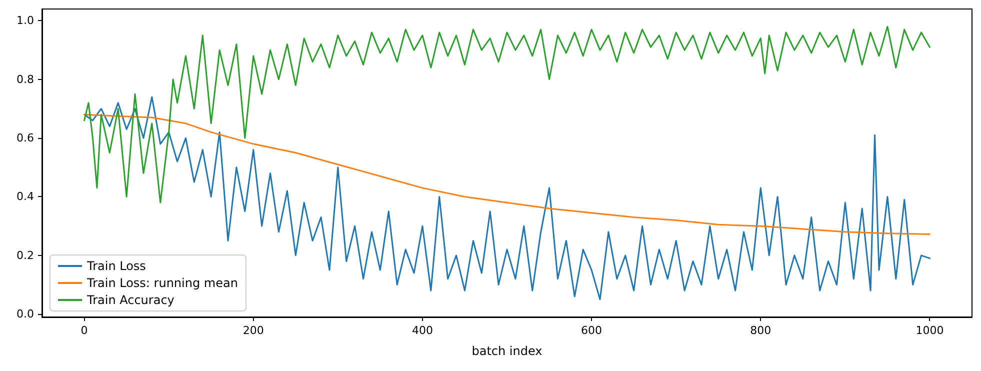  What do you see at coordinates (25, 197) in the screenshot?
I see `y-tick-label: 0.4` at bounding box center [25, 197].